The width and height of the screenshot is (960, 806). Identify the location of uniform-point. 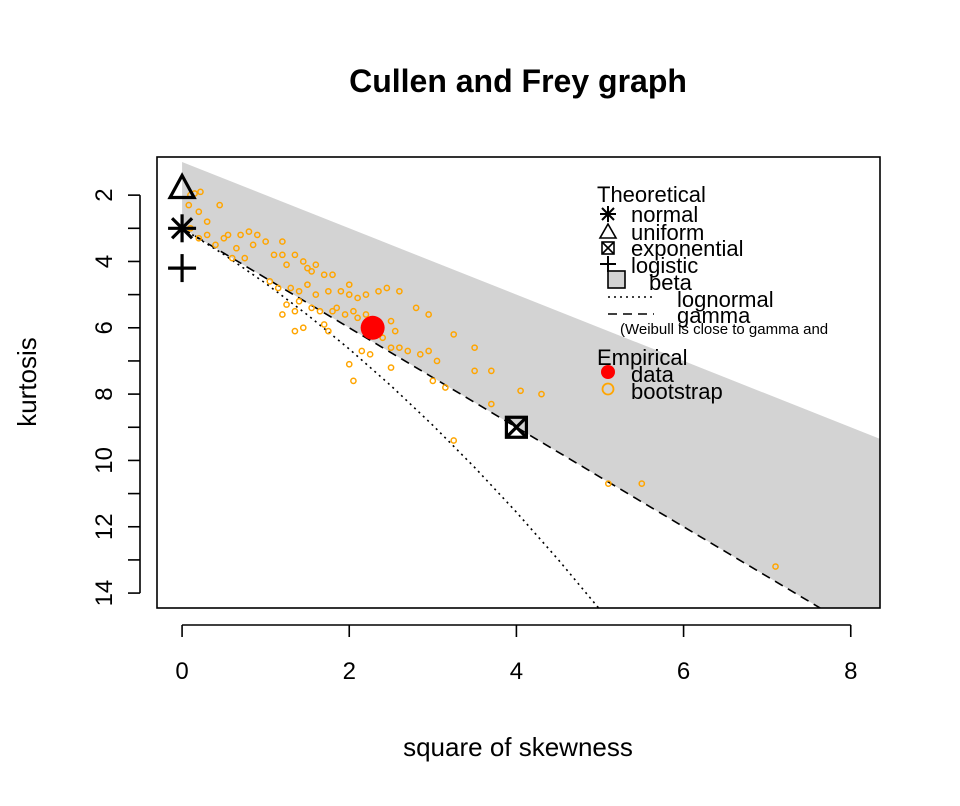
(182, 186).